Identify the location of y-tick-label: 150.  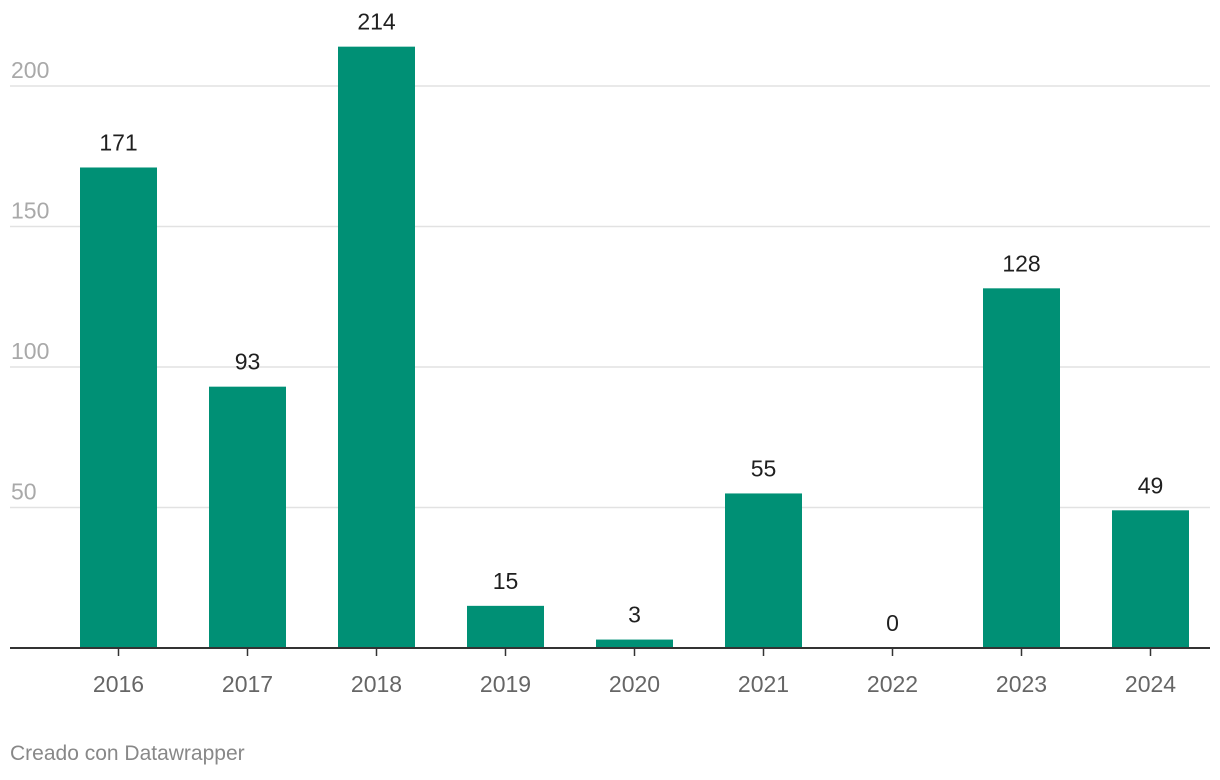
(30, 211).